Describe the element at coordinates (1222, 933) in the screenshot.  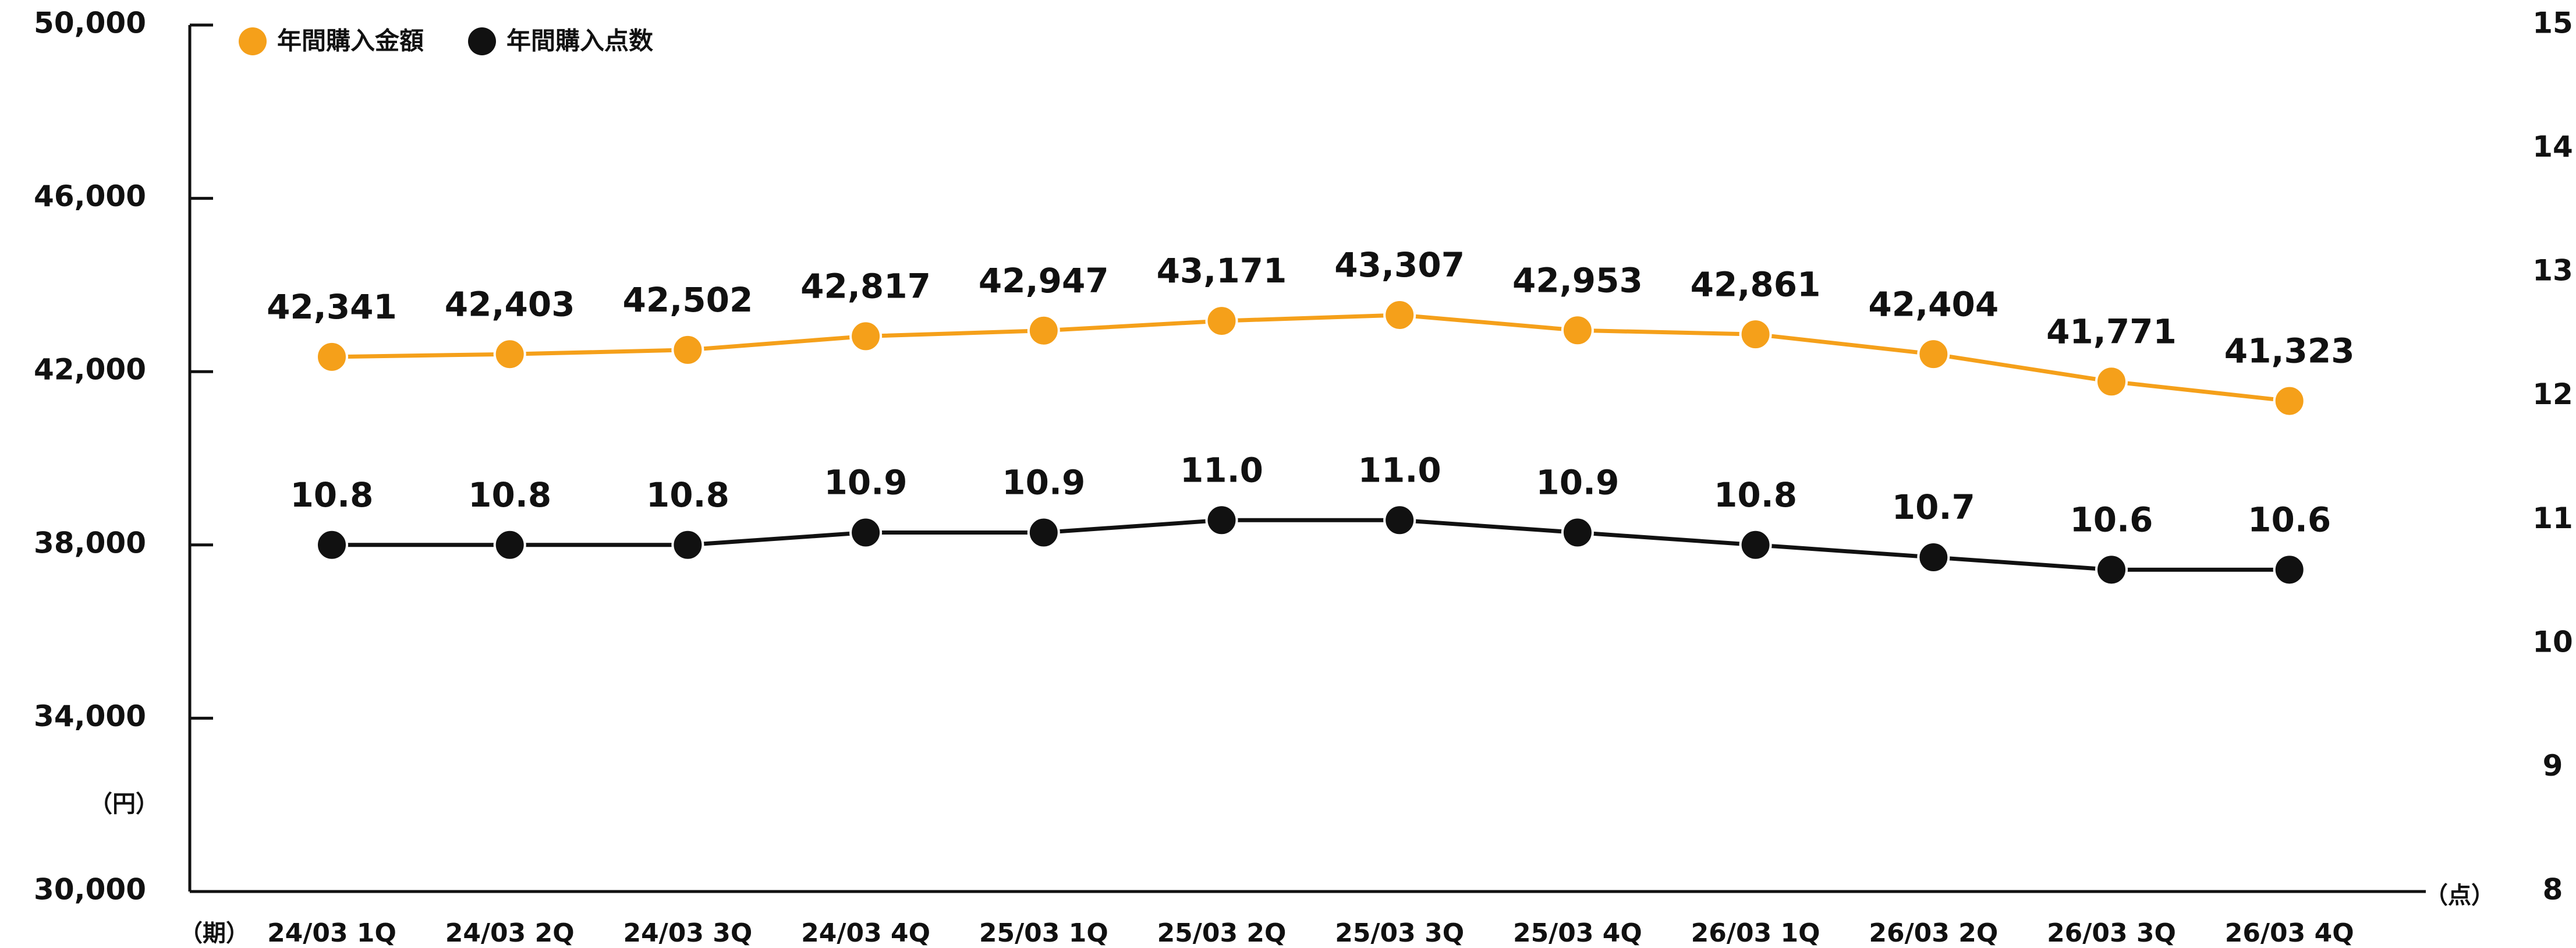
I see `x-tick-label: 25/03 2Q` at that location.